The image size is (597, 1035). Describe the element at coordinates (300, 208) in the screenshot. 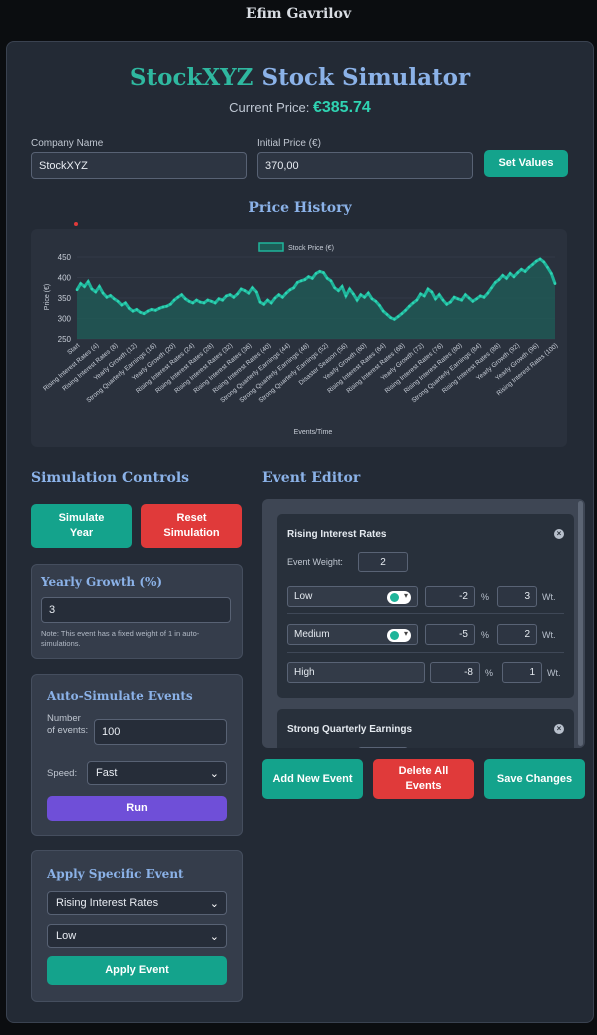

I see `price-history-title: Price History` at that location.